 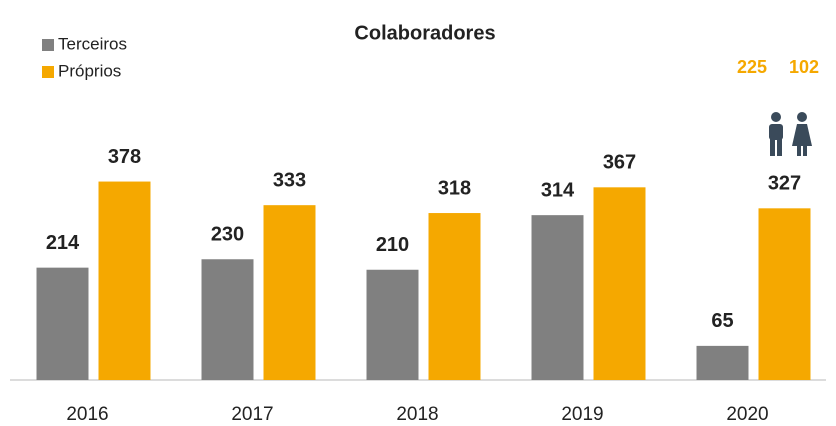 What do you see at coordinates (776, 134) in the screenshot?
I see `male-icon` at bounding box center [776, 134].